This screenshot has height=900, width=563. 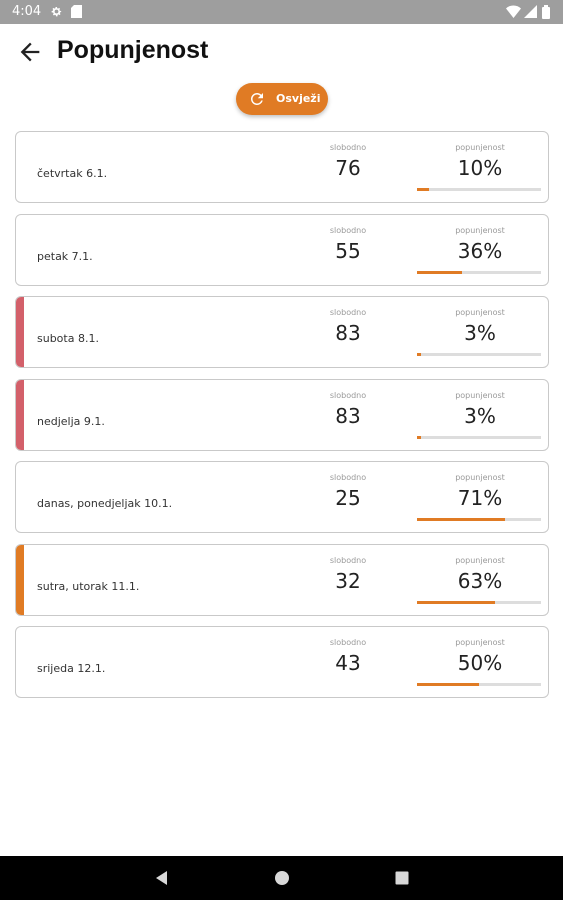 I want to click on free-value: 25, so click(x=348, y=498).